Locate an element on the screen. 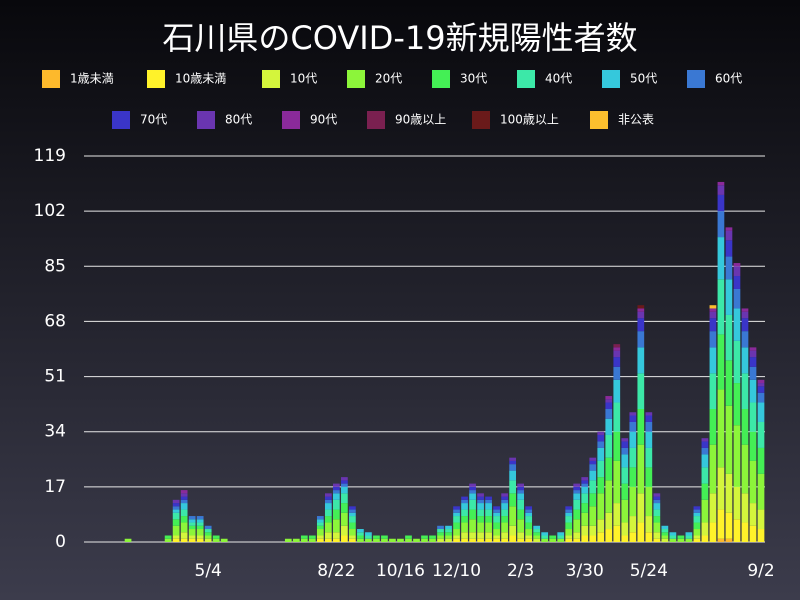 This screenshot has width=800, height=600. legend-label: 非公表 is located at coordinates (636, 120).